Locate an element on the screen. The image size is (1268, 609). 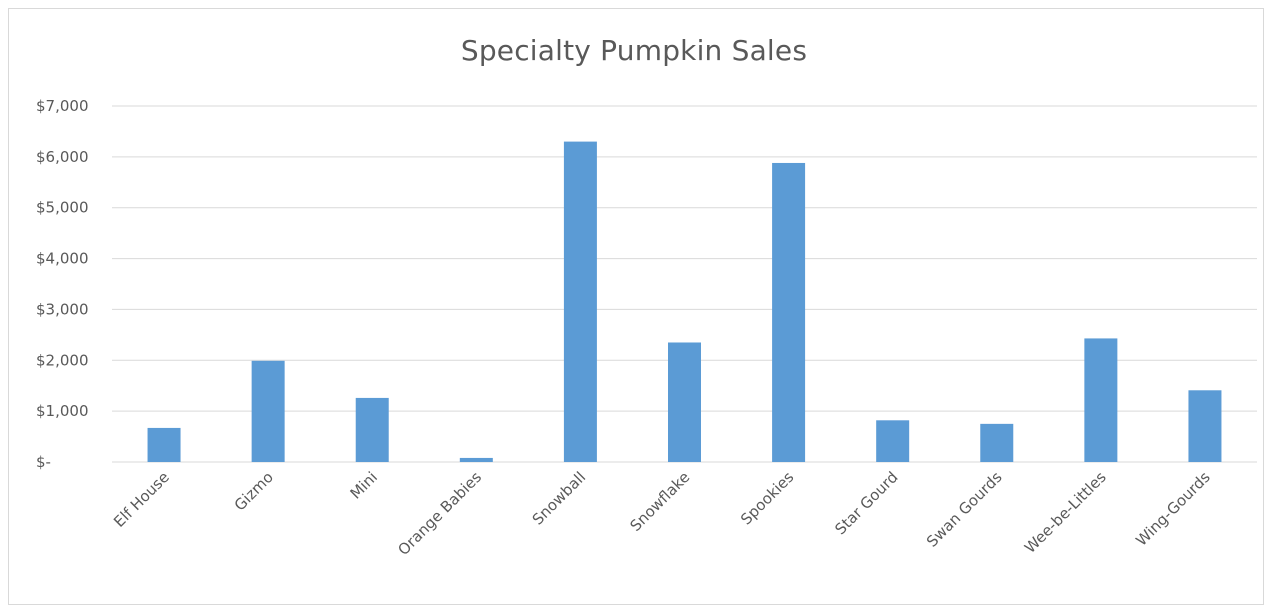
y-tick-label: $4,000 is located at coordinates (62, 259).